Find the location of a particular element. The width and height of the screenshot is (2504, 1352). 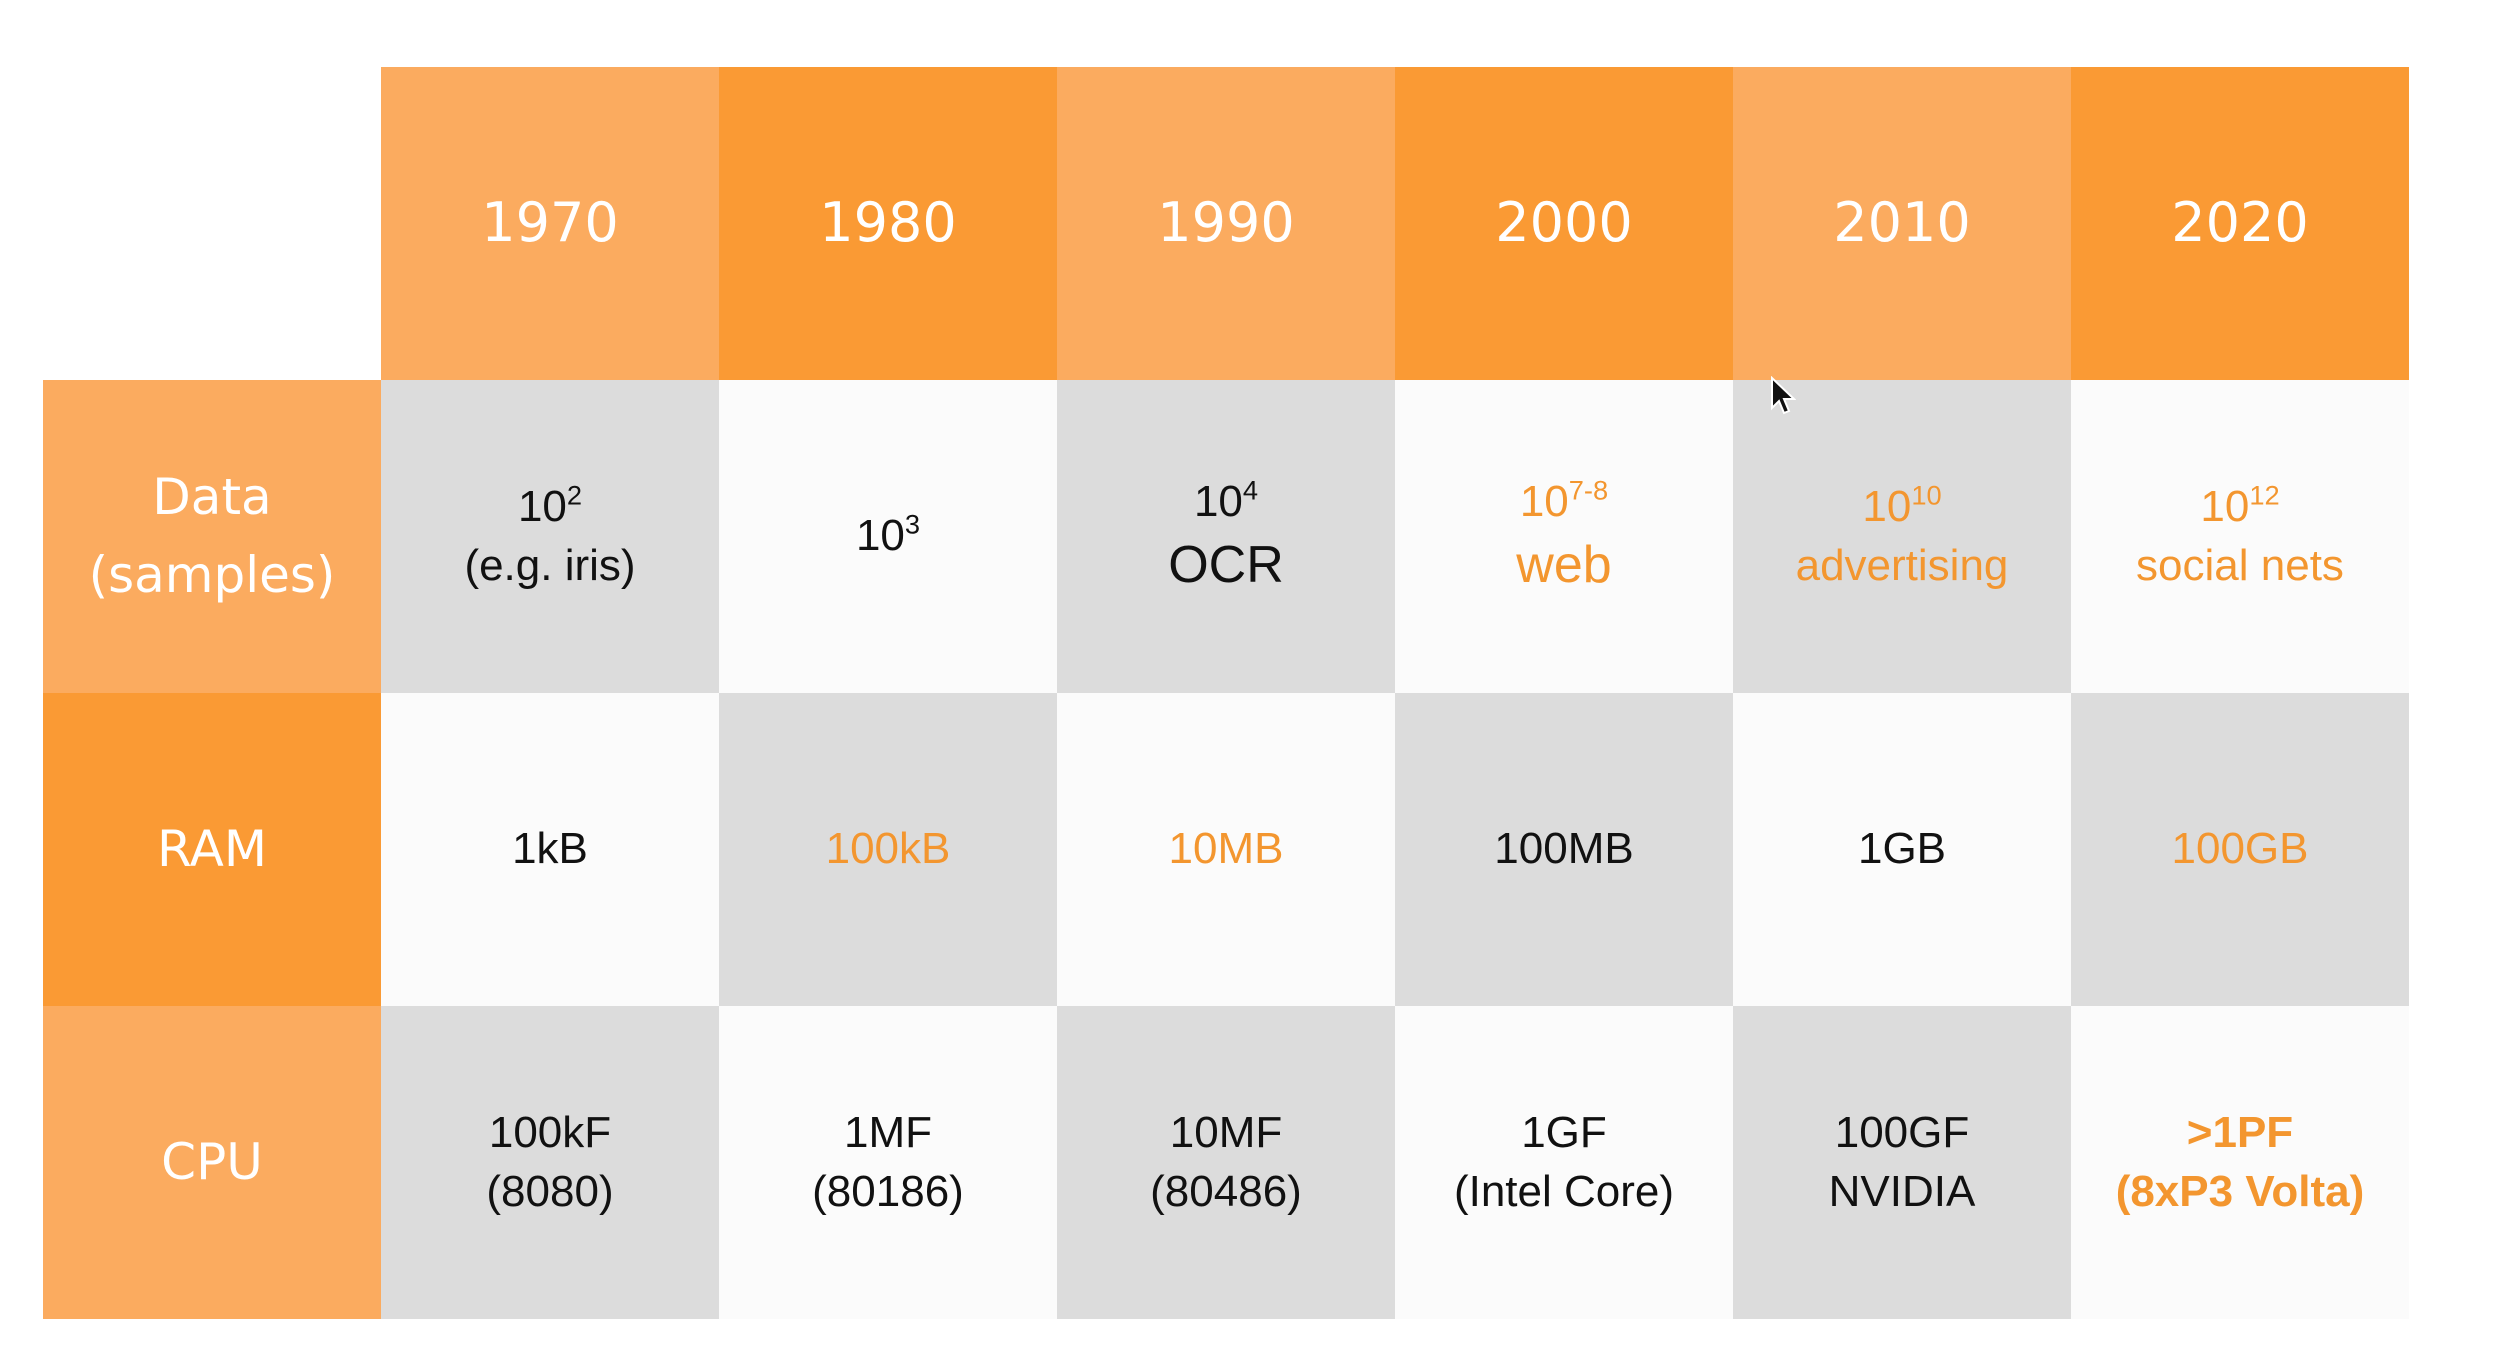

cpu-flops: >1PF is located at coordinates (2240, 1133).